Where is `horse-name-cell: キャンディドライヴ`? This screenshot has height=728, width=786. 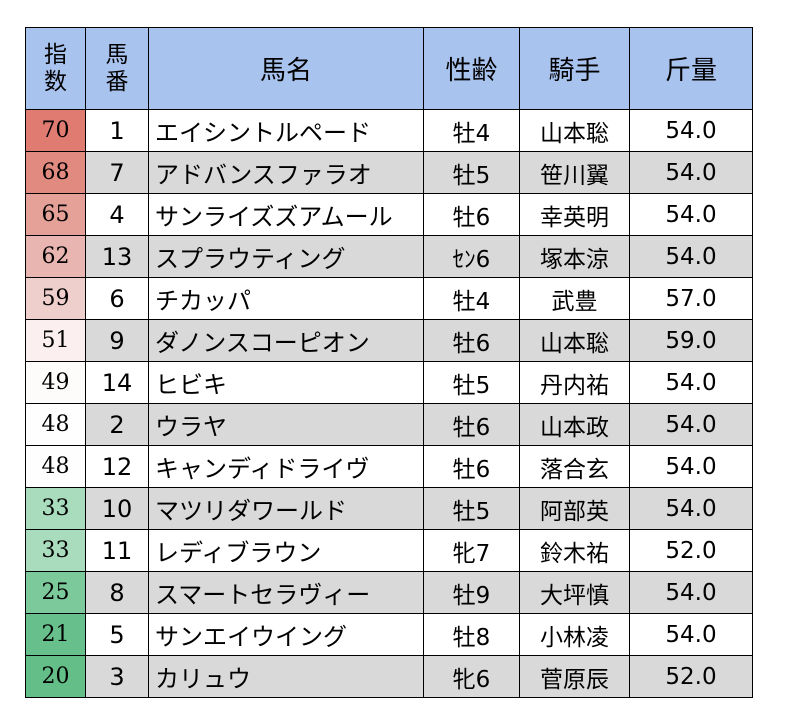
horse-name-cell: キャンディドライヴ is located at coordinates (286, 466).